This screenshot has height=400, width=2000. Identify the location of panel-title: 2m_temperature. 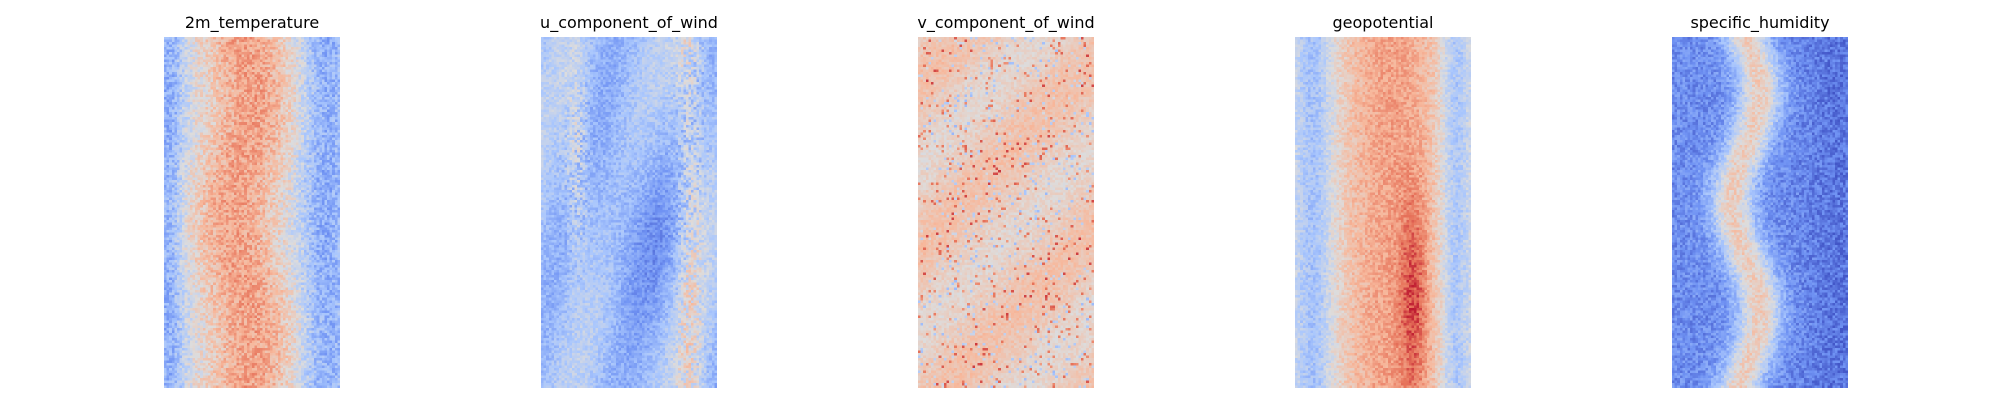
(252, 22).